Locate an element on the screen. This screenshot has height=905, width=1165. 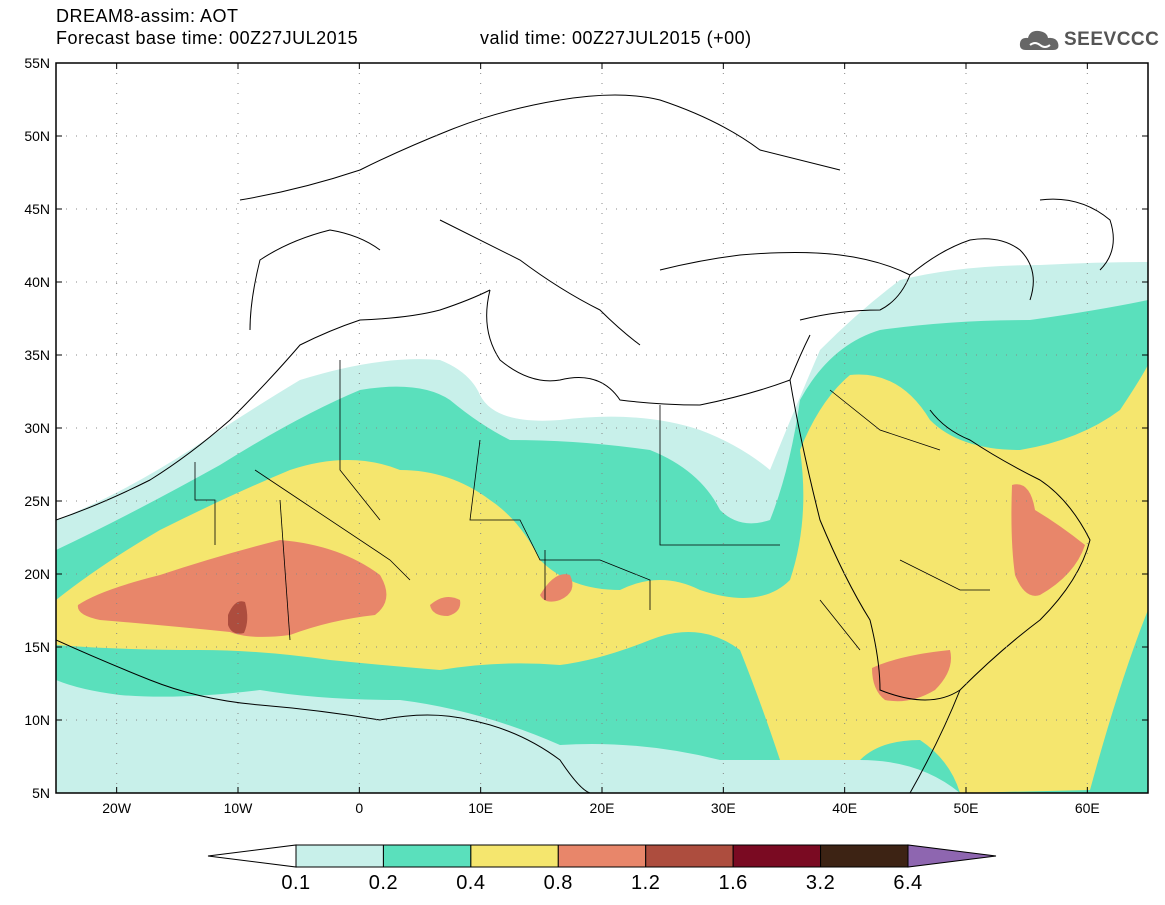
lat-label: 45N is located at coordinates (37, 209).